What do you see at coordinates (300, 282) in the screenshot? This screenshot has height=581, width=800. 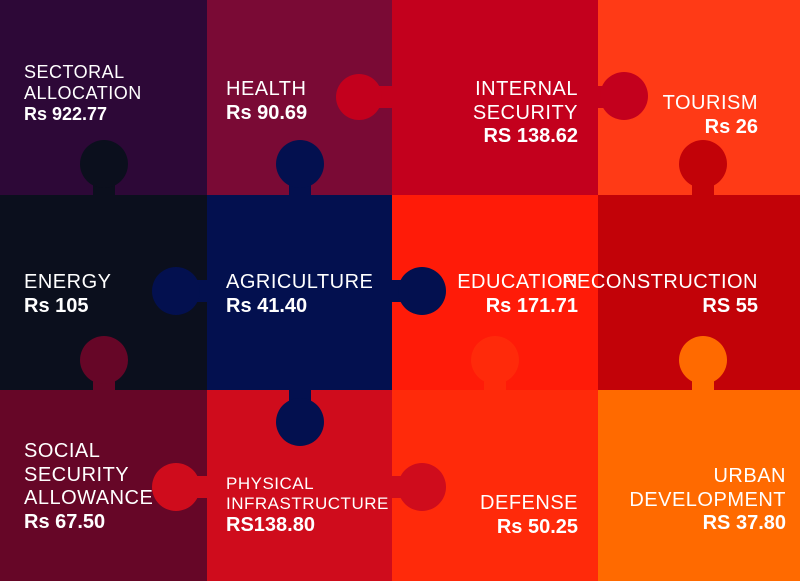 I see `sector-name: AGRICULTURE` at bounding box center [300, 282].